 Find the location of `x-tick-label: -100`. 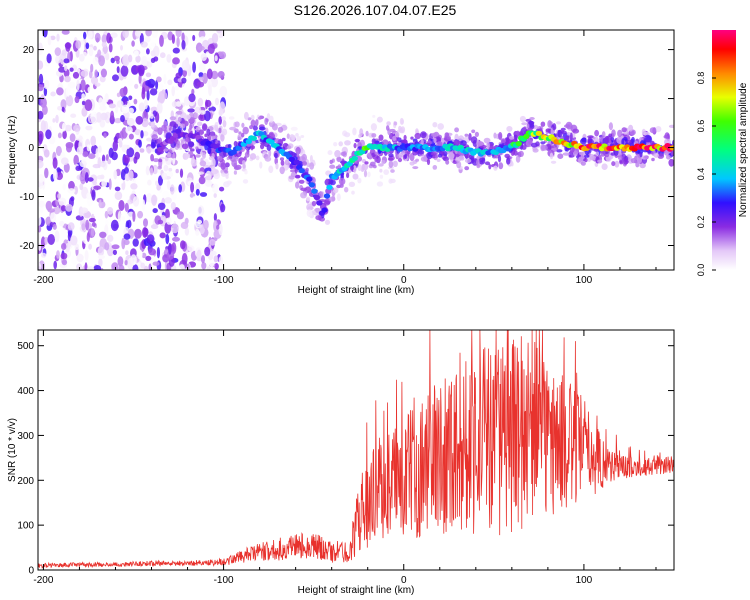

x-tick-label: -100 is located at coordinates (224, 280).